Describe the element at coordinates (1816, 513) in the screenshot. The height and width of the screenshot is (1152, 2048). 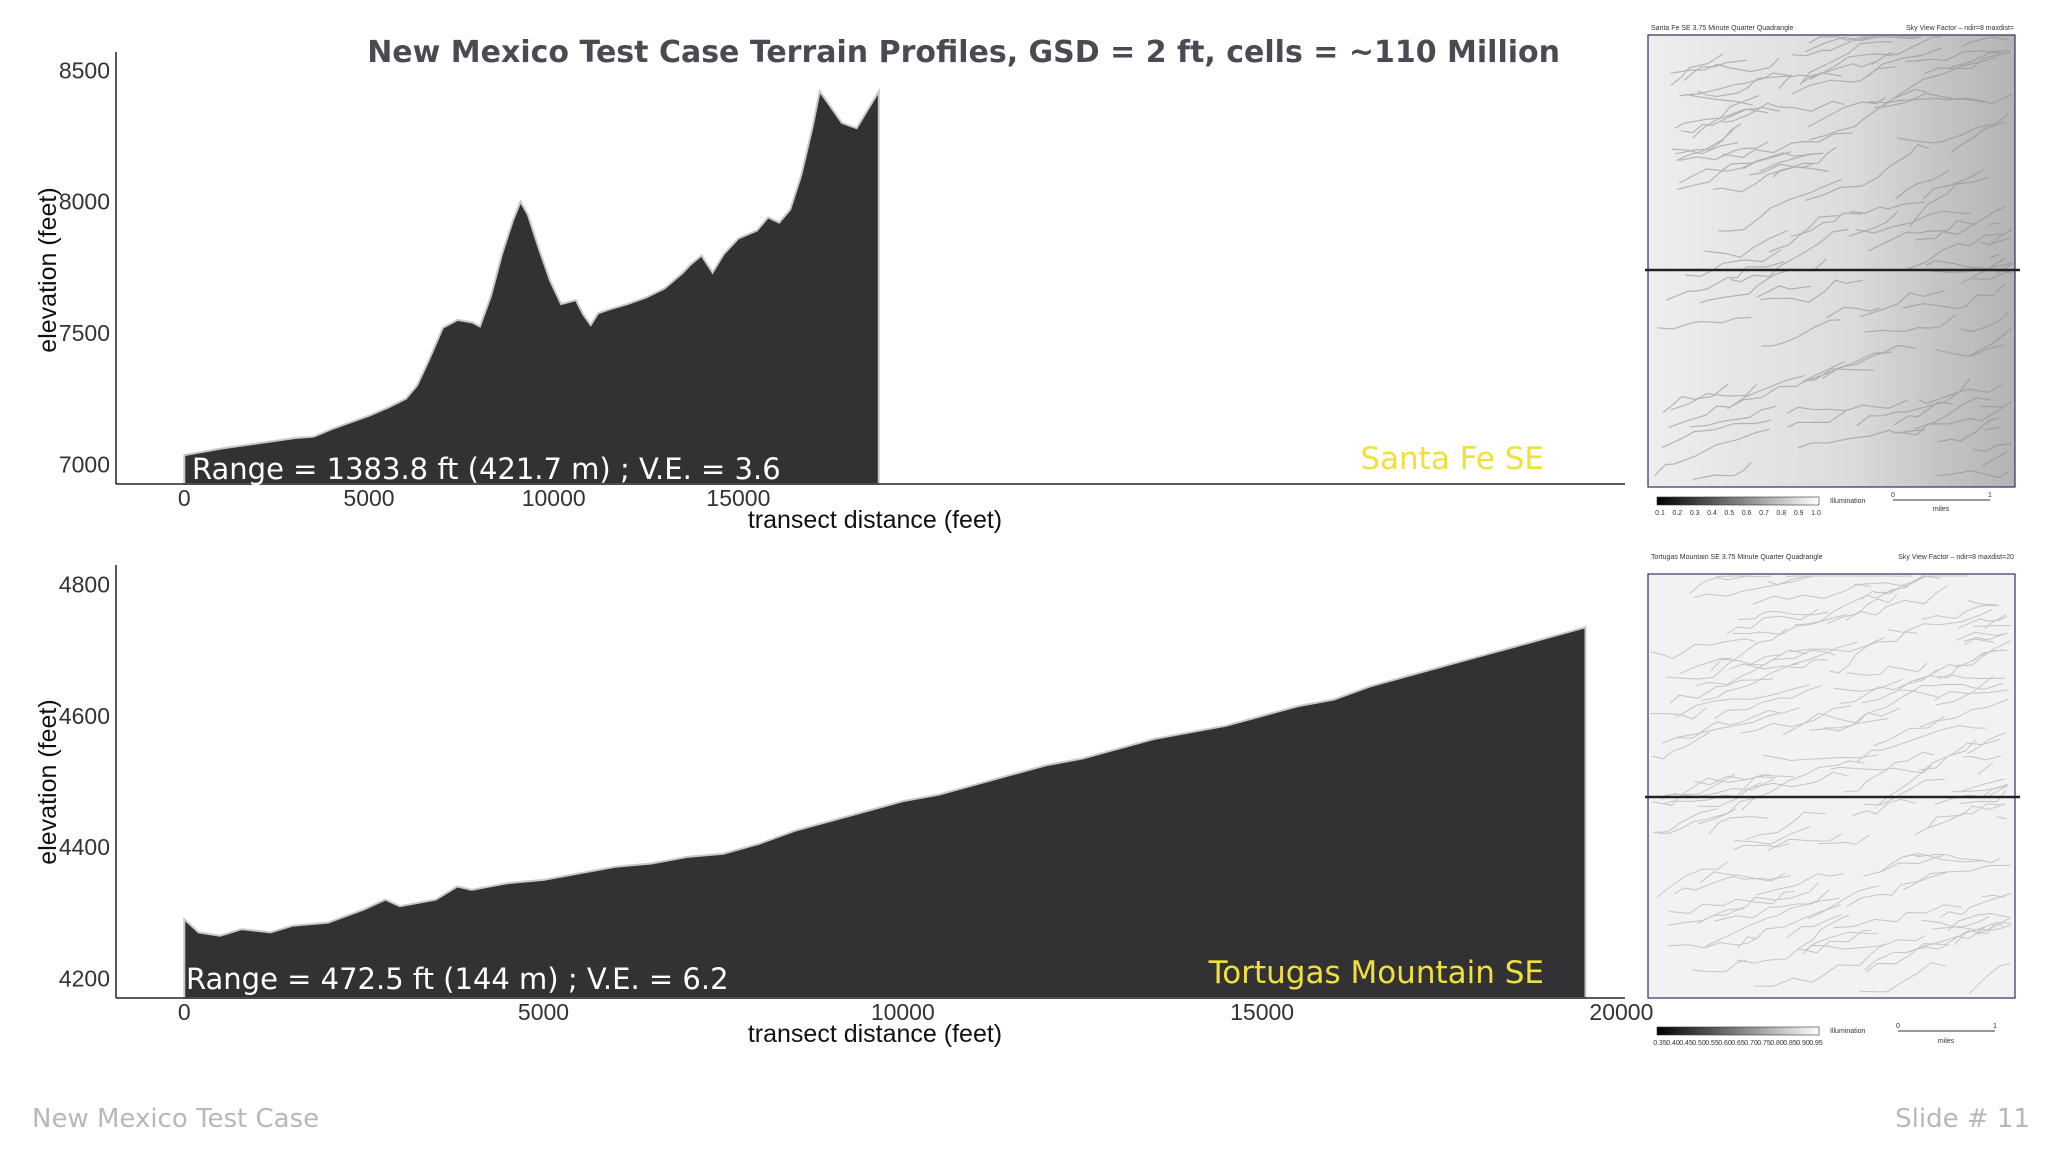
I see `legend-tick-label: 1.0` at that location.